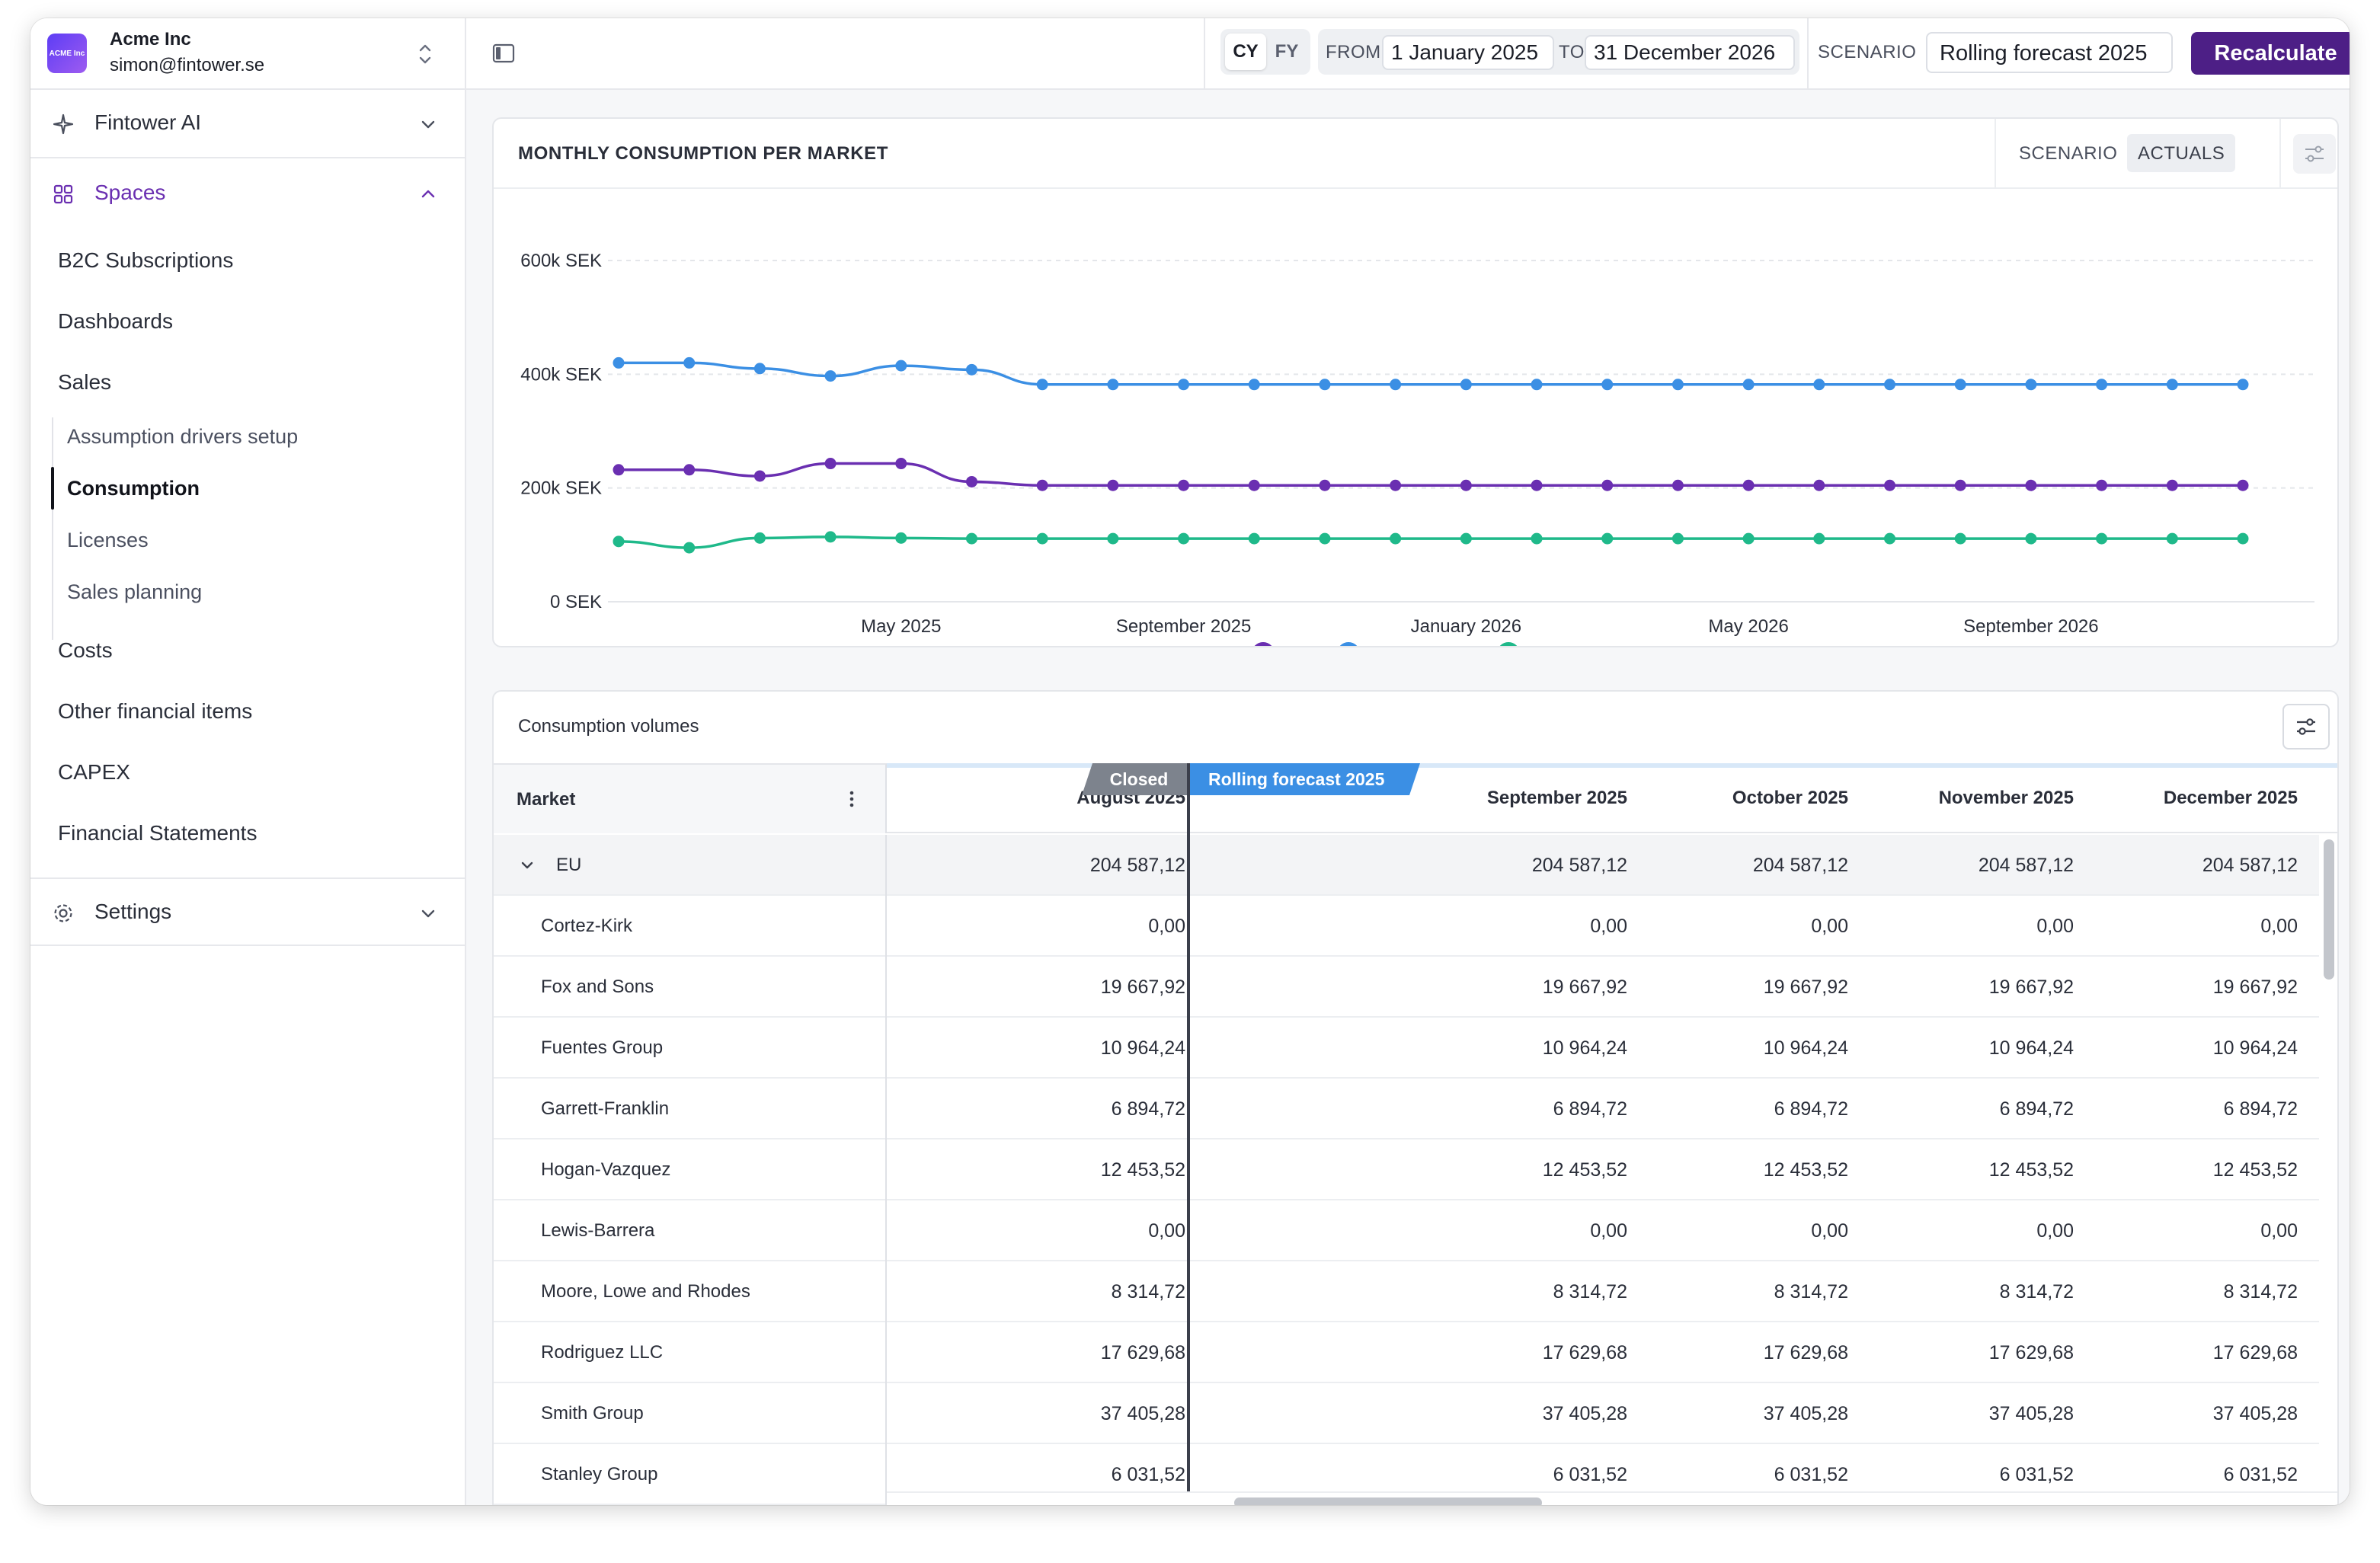 The image size is (2380, 1563). Describe the element at coordinates (1556, 798) in the screenshot. I see `column-header: September 2025` at that location.